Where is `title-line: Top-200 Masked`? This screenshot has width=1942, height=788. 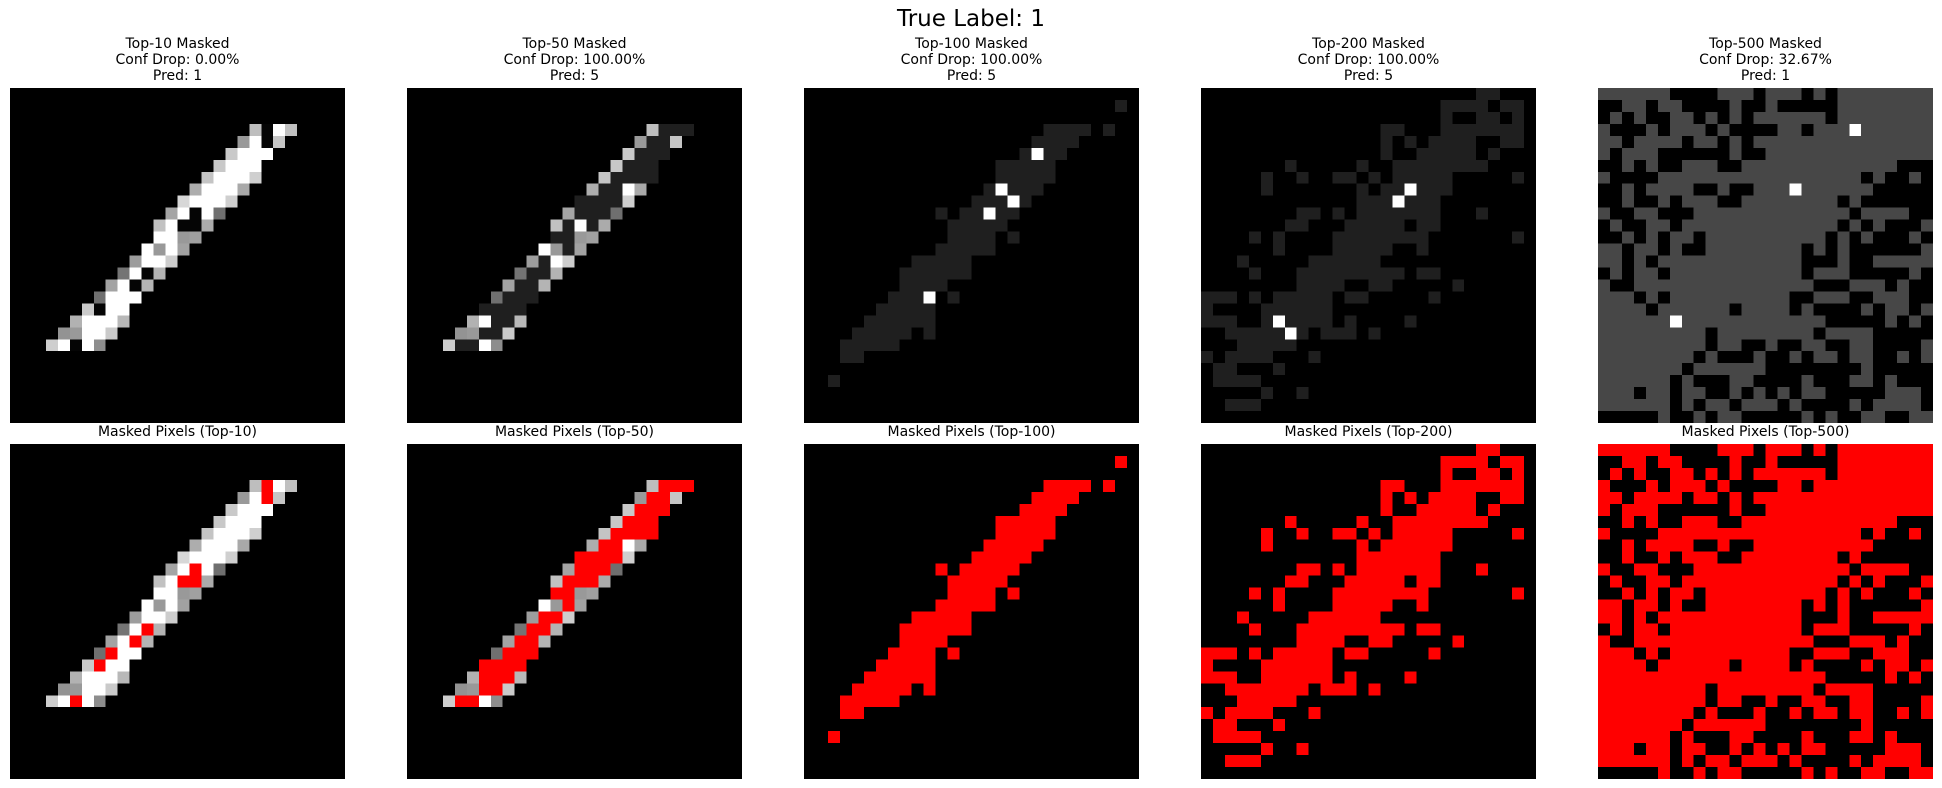 title-line: Top-200 Masked is located at coordinates (1368, 44).